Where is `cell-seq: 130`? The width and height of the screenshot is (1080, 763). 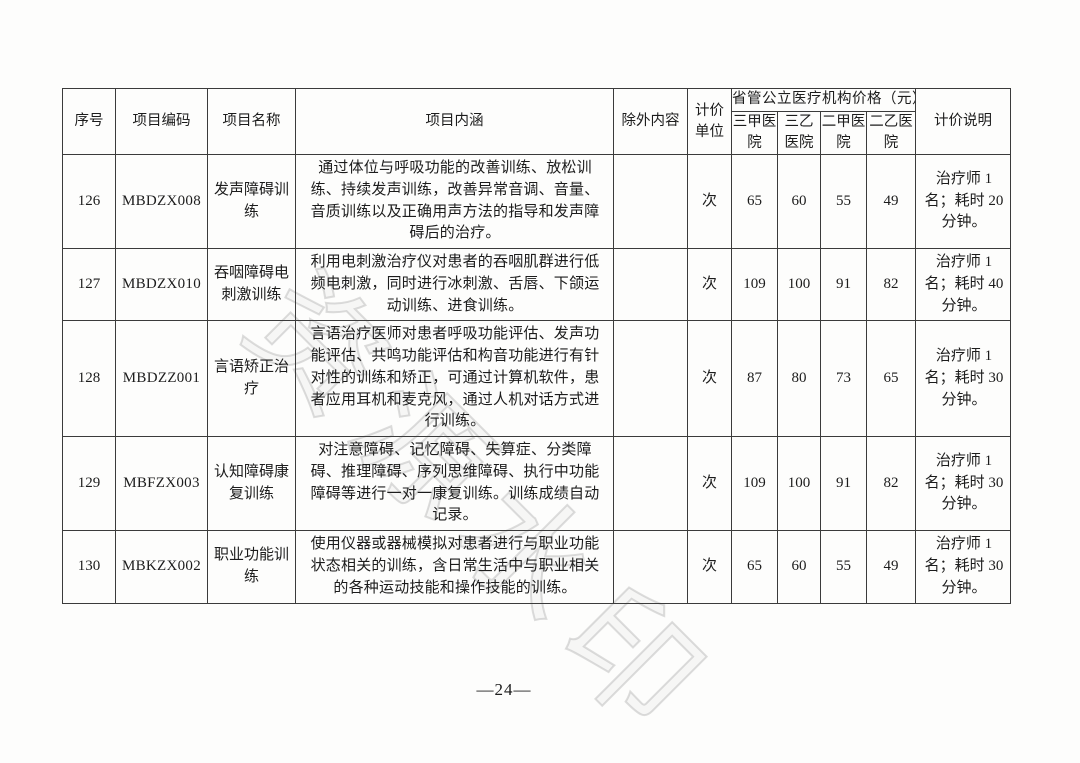 cell-seq: 130 is located at coordinates (89, 567).